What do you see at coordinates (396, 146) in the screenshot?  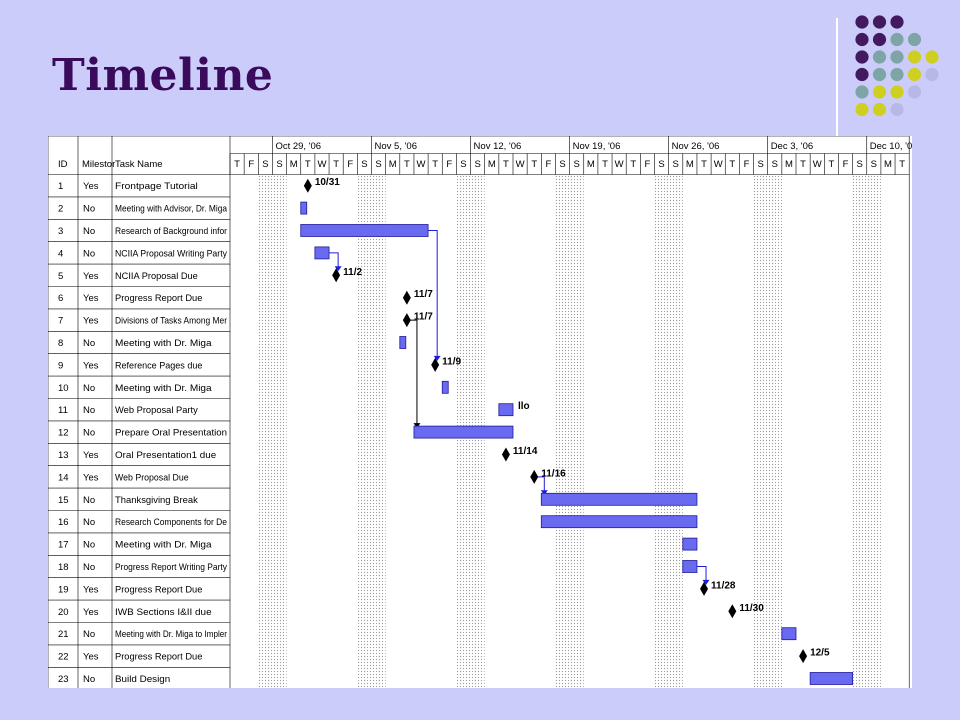 I see `week-label: Nov 5, '06` at bounding box center [396, 146].